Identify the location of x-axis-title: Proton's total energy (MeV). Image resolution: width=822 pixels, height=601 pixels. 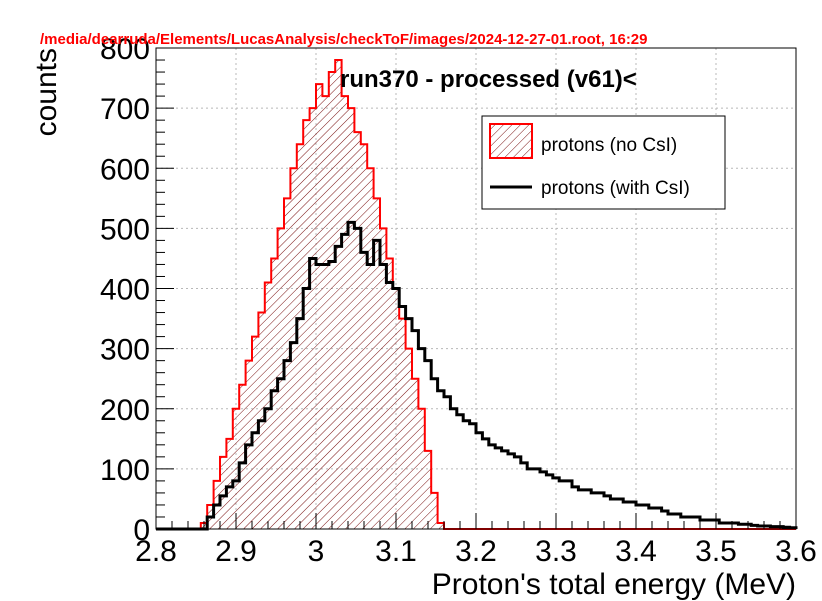
(614, 584).